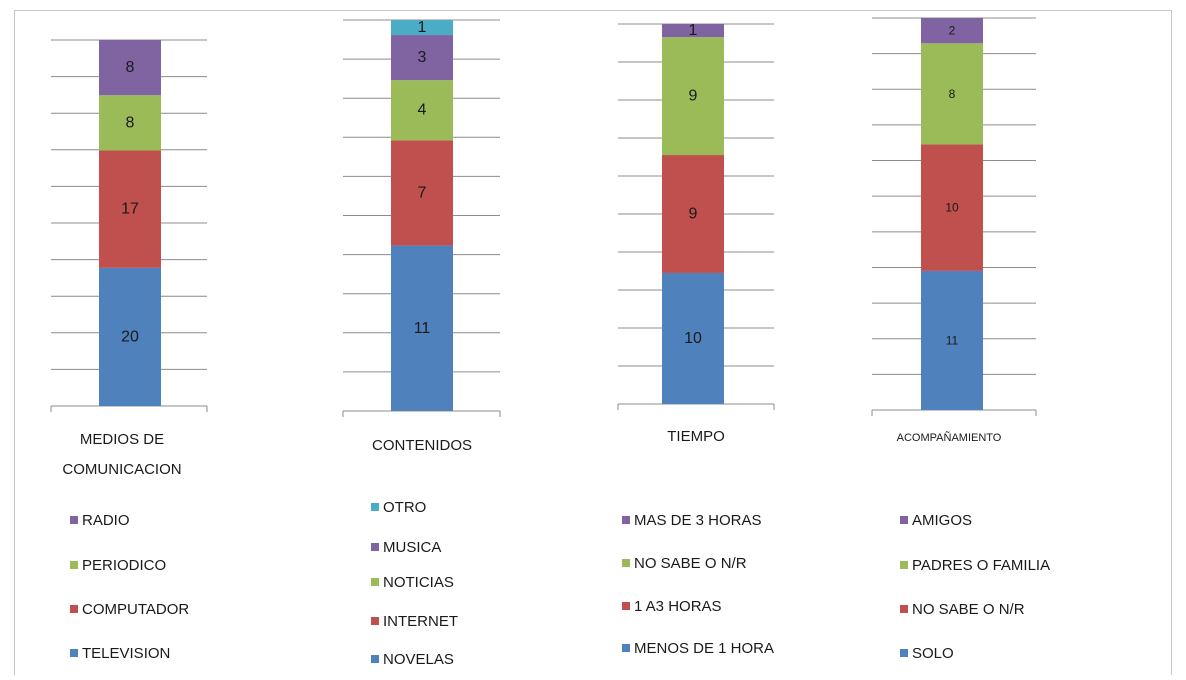  Describe the element at coordinates (418, 582) in the screenshot. I see `legend-label: NOTICIAS` at that location.